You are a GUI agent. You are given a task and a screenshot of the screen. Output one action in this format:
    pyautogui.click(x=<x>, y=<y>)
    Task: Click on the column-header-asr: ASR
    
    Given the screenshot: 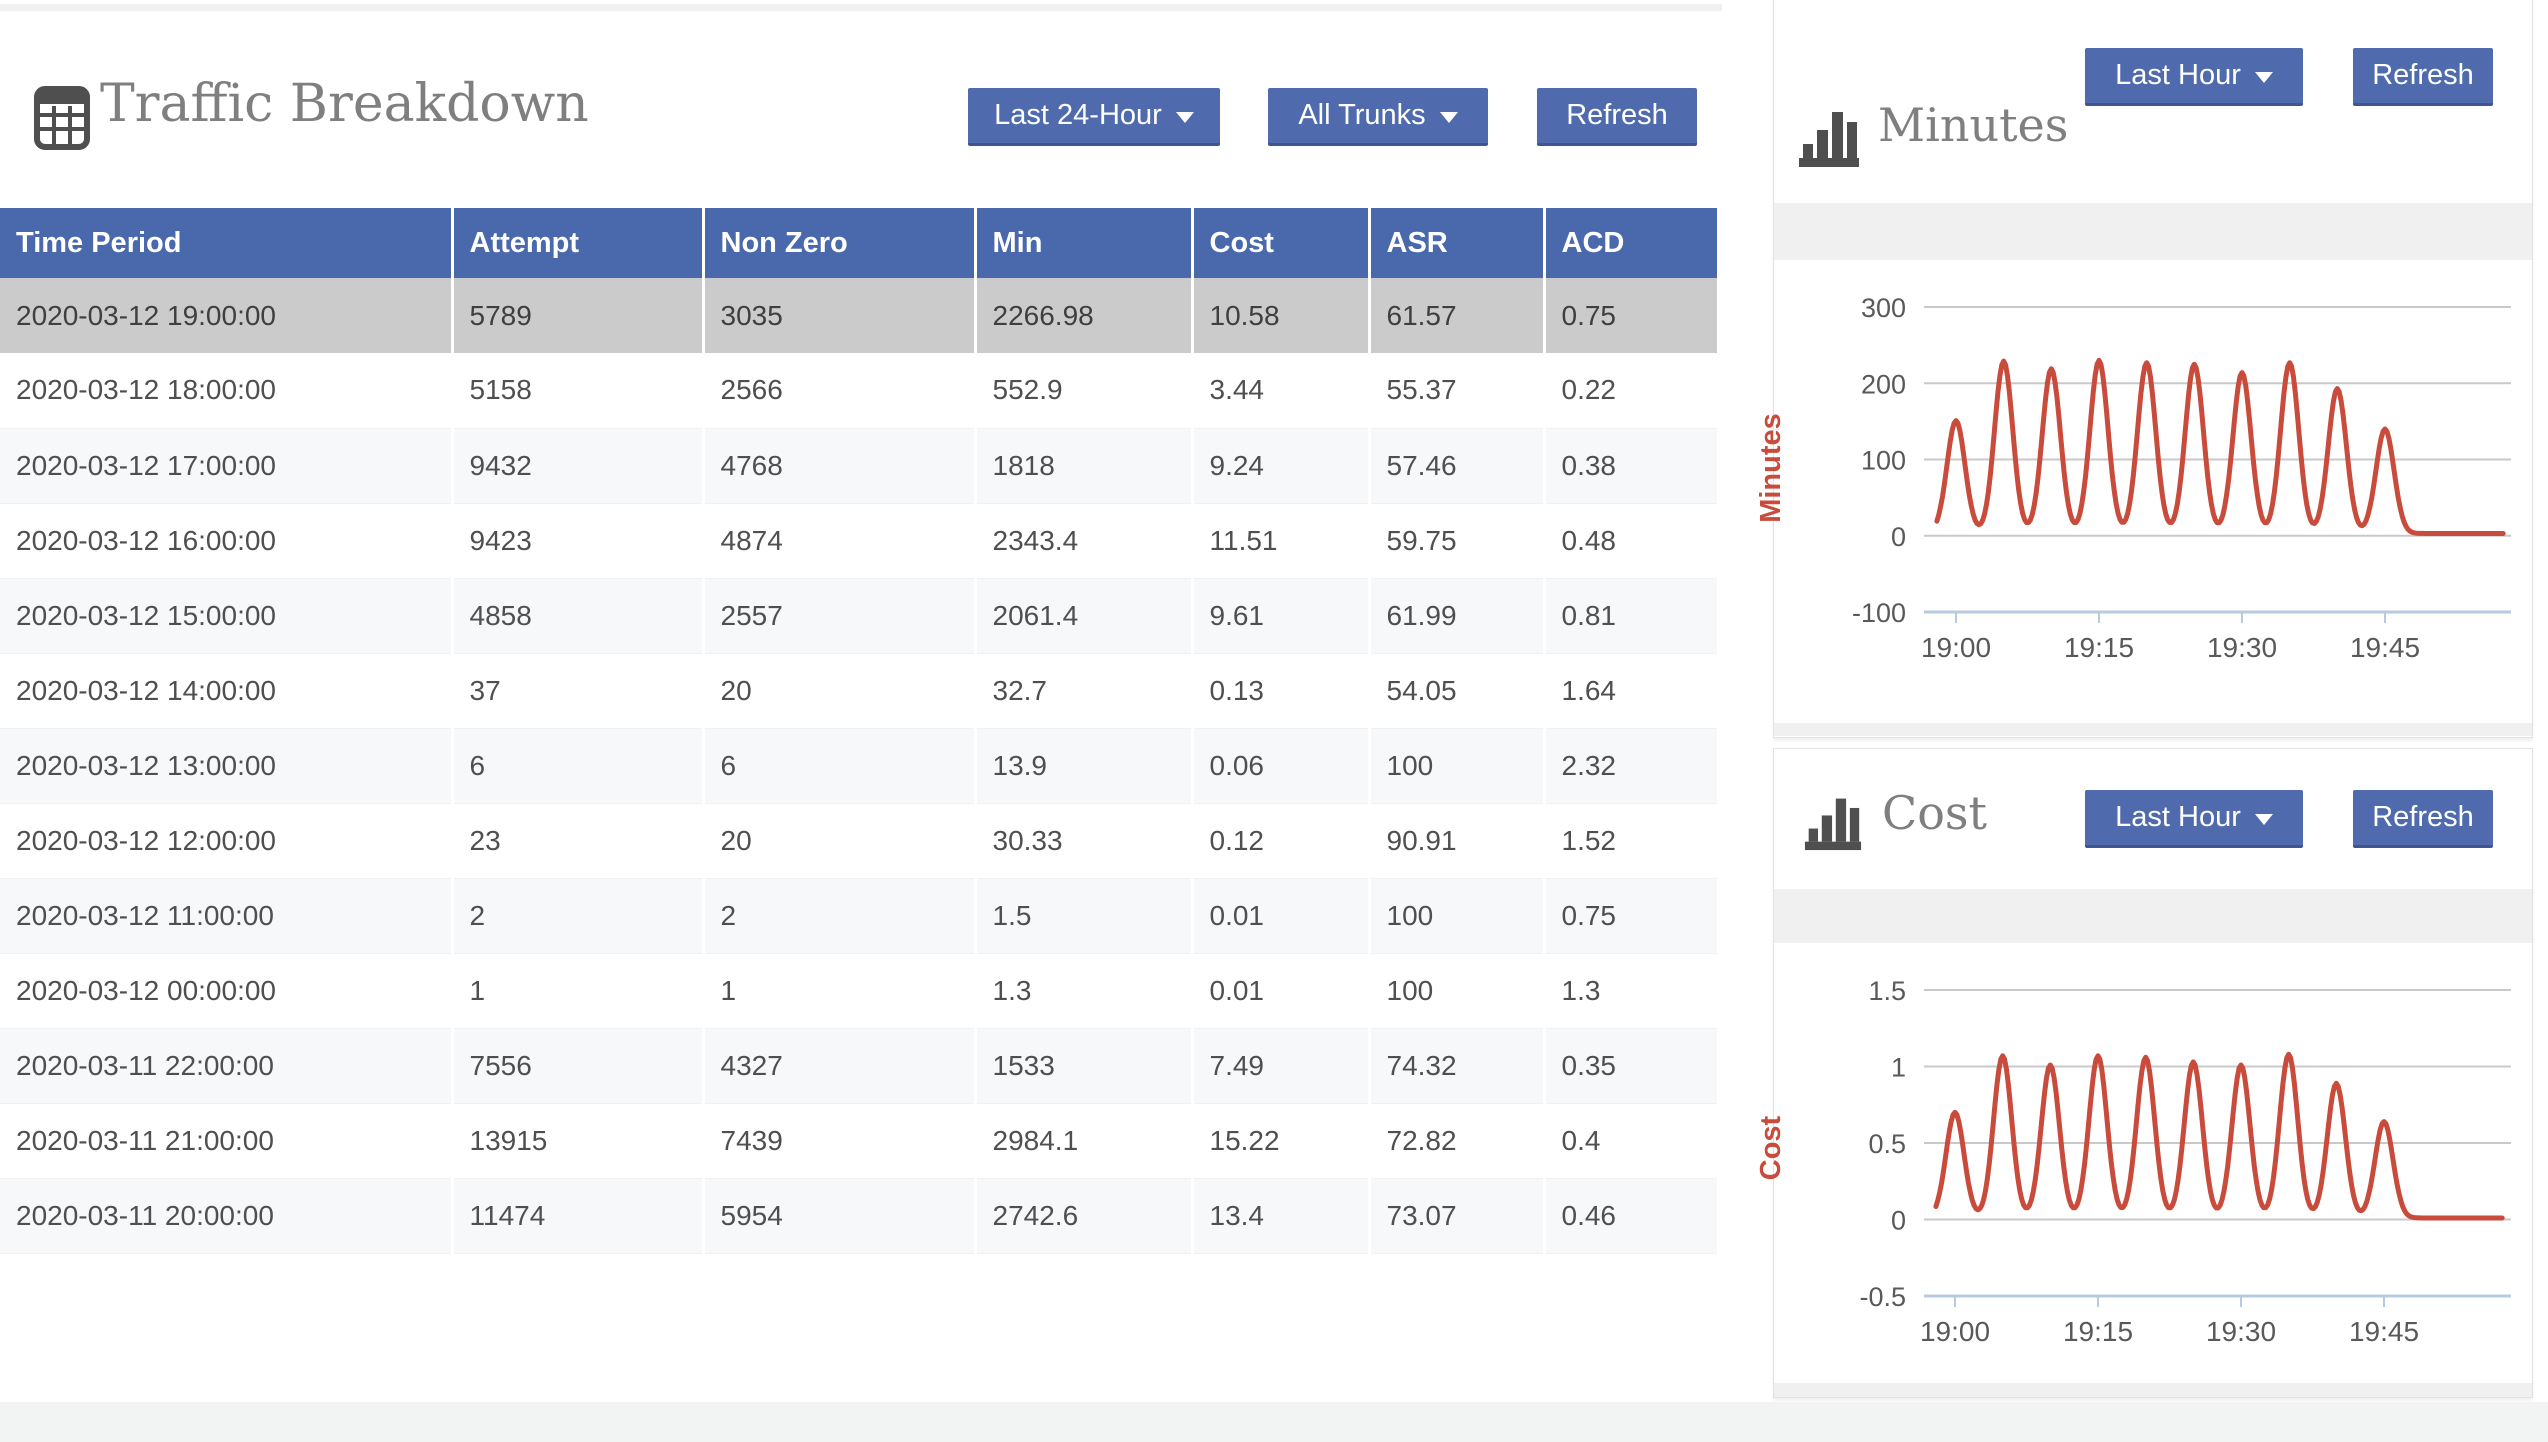 What is the action you would take?
    pyautogui.click(x=1455, y=243)
    